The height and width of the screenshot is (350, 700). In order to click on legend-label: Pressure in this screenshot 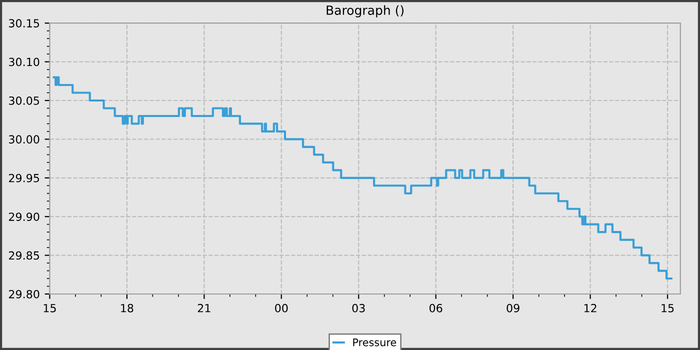, I will do `click(374, 342)`.